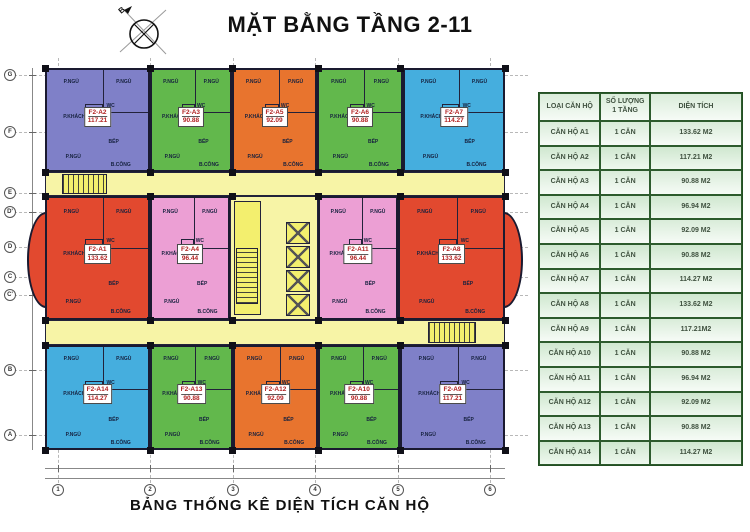 The width and height of the screenshot is (750, 532). What do you see at coordinates (640, 256) in the screenshot?
I see `table-row: CĂN HỘ A6 1 CĂN 90.88 M2` at bounding box center [640, 256].